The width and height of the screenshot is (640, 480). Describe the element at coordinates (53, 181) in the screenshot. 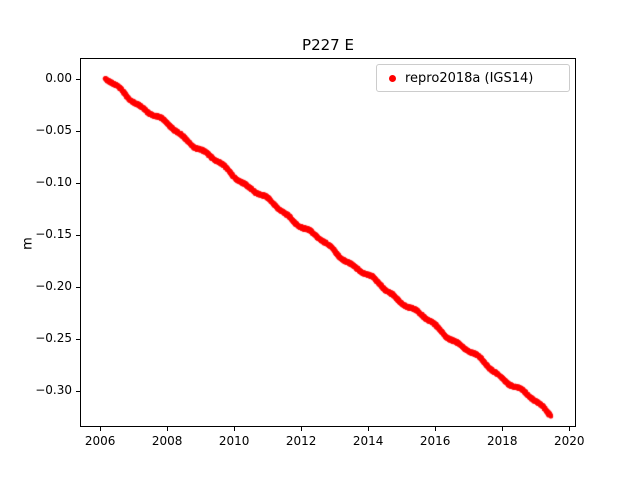

I see `y-tick-label: −0.10` at that location.